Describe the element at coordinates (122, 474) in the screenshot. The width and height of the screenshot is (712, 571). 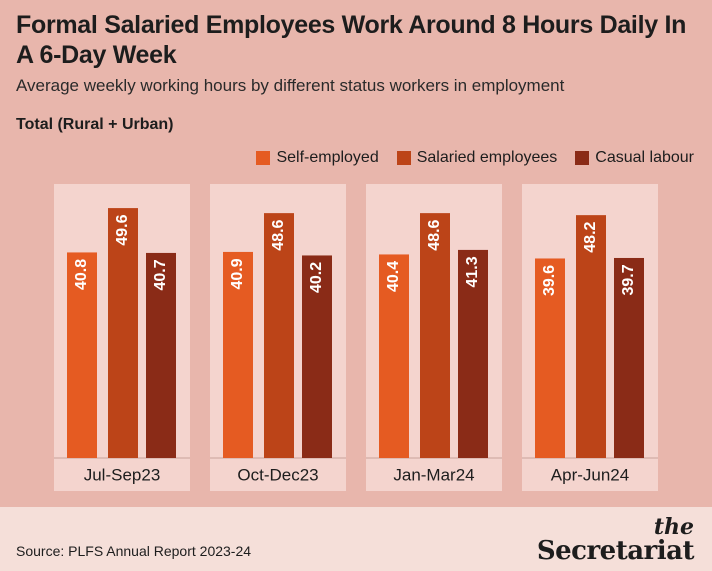
I see `category-label-1: Jul-Sep23` at that location.